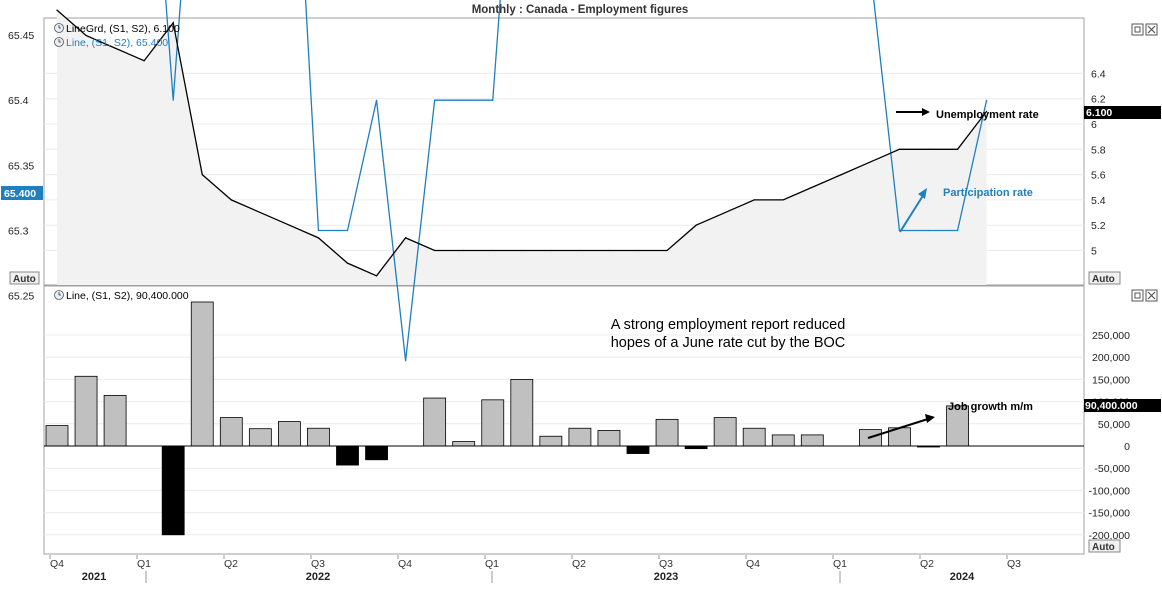 The image size is (1162, 589). What do you see at coordinates (898, 428) in the screenshot?
I see `job-growth-arrow` at bounding box center [898, 428].